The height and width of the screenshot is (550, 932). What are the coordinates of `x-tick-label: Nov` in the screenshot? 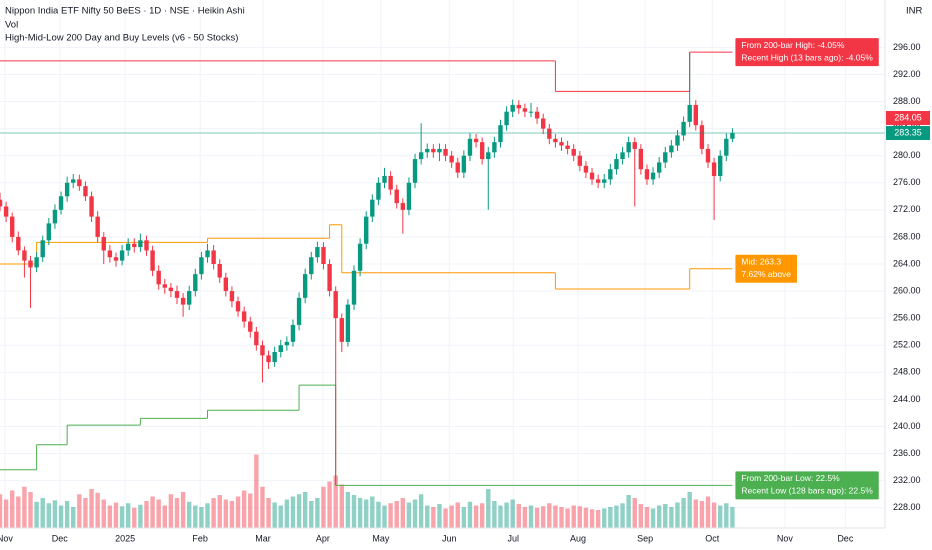 It's located at (6, 538).